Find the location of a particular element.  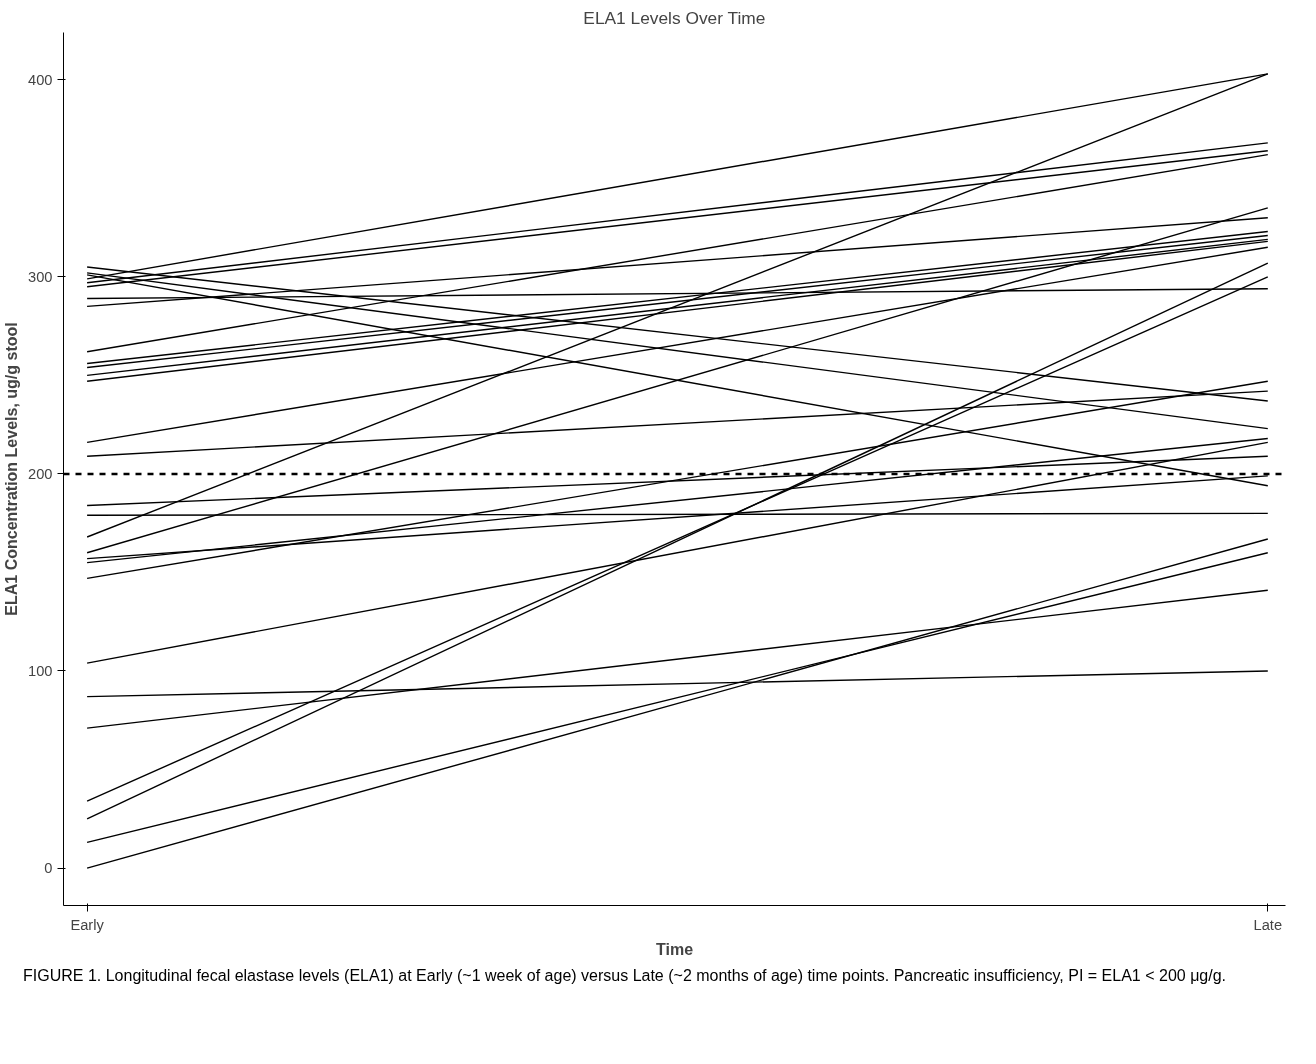

y-axis-title: ELA1 Concentration Levels, ug/g stool is located at coordinates (12, 469).